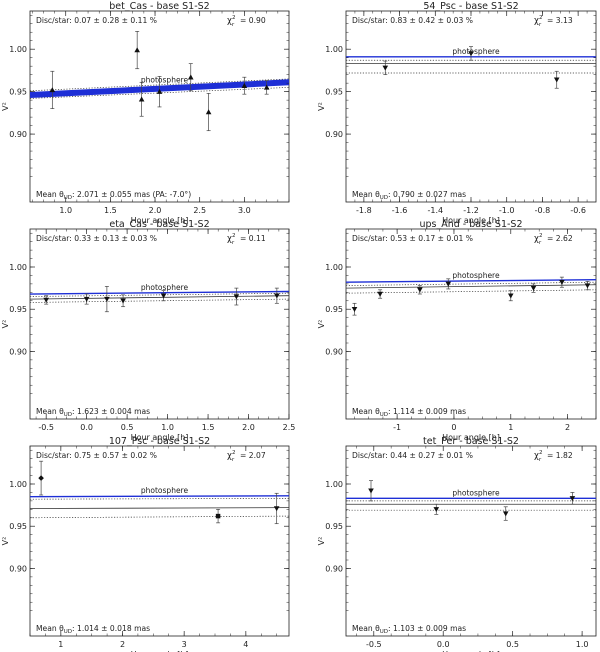 This screenshot has height=652, width=600. What do you see at coordinates (253, 238) in the screenshot?
I see `chi2-value: = 0.11` at bounding box center [253, 238].